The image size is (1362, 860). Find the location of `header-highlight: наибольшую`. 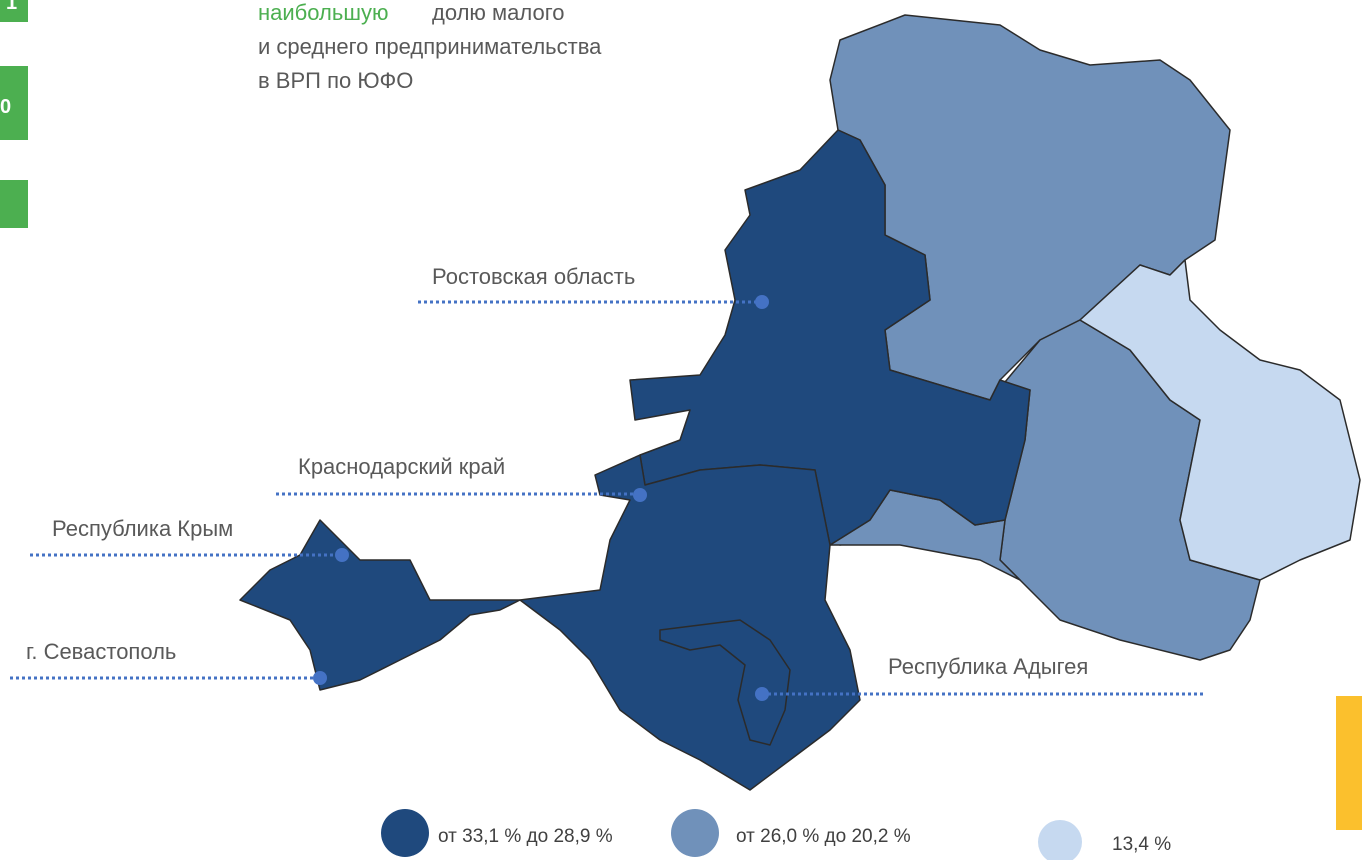

header-highlight: наибольшую is located at coordinates (323, 12).